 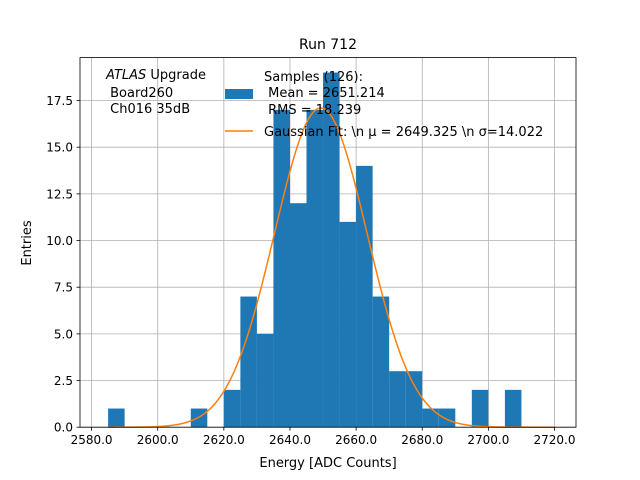 I want to click on svg-text: ATLAS Upgrade, so click(x=155, y=75).